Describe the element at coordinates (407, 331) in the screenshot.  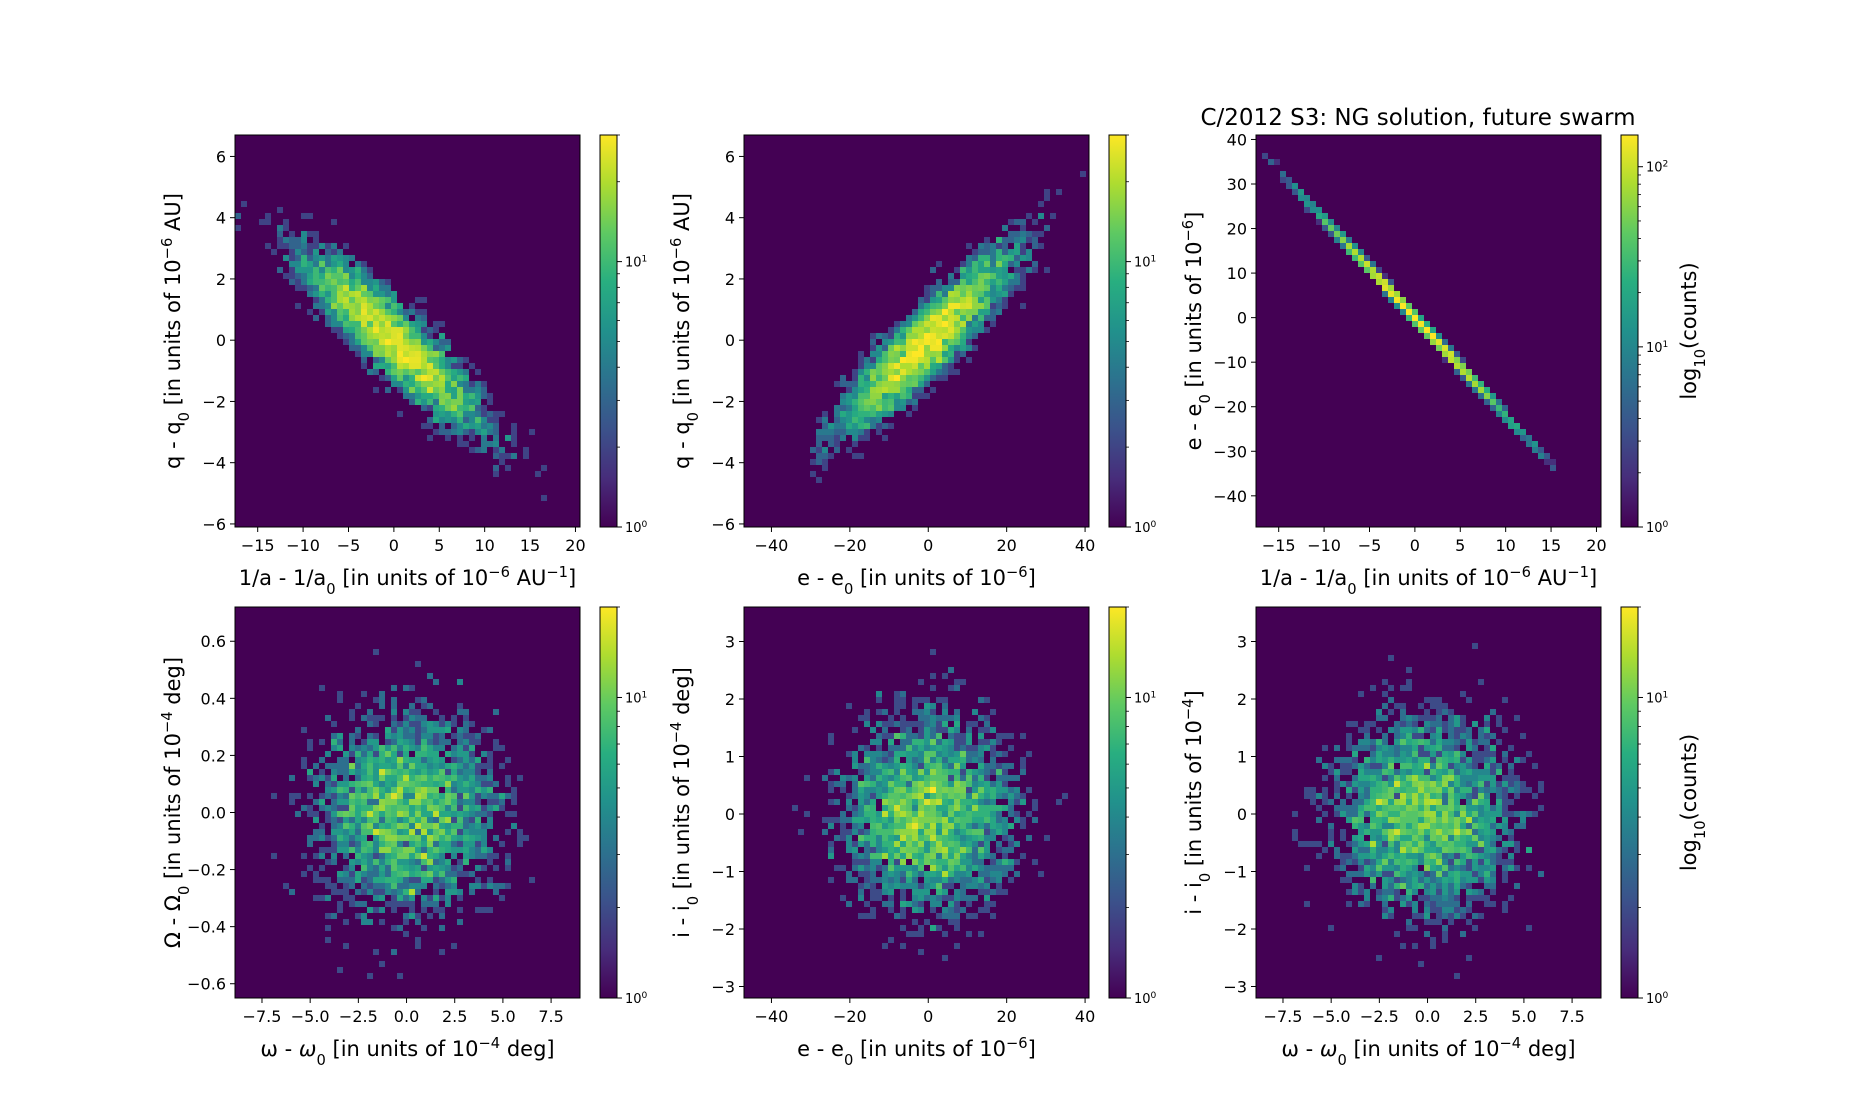
I see `axes-frame` at that location.